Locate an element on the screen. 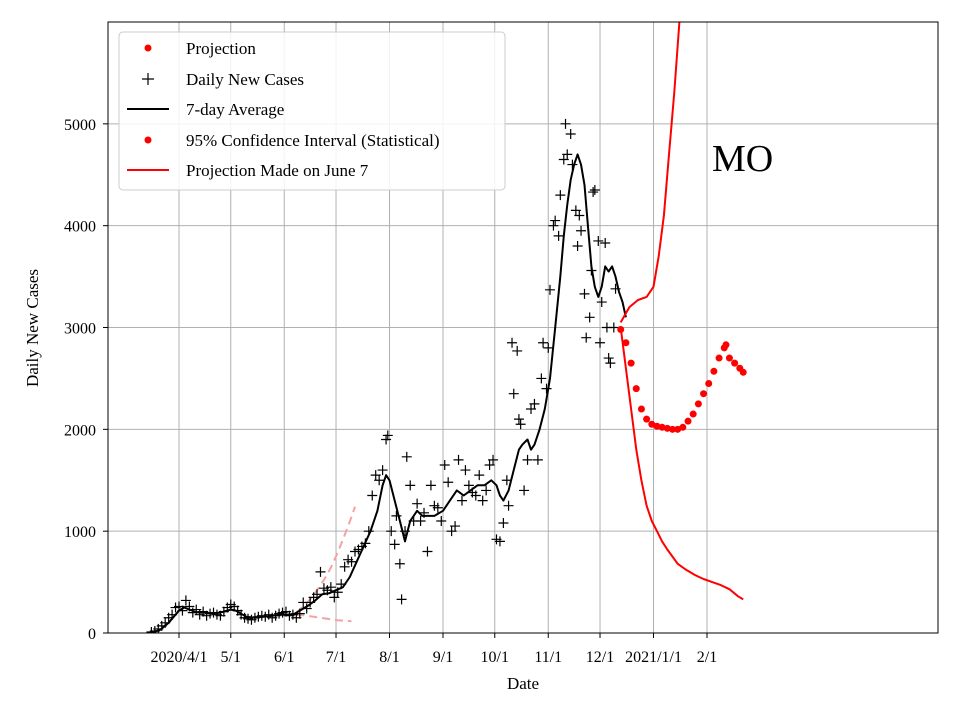  legend-entry-projection-june-7: Projection Made on June 7 is located at coordinates (248, 170).